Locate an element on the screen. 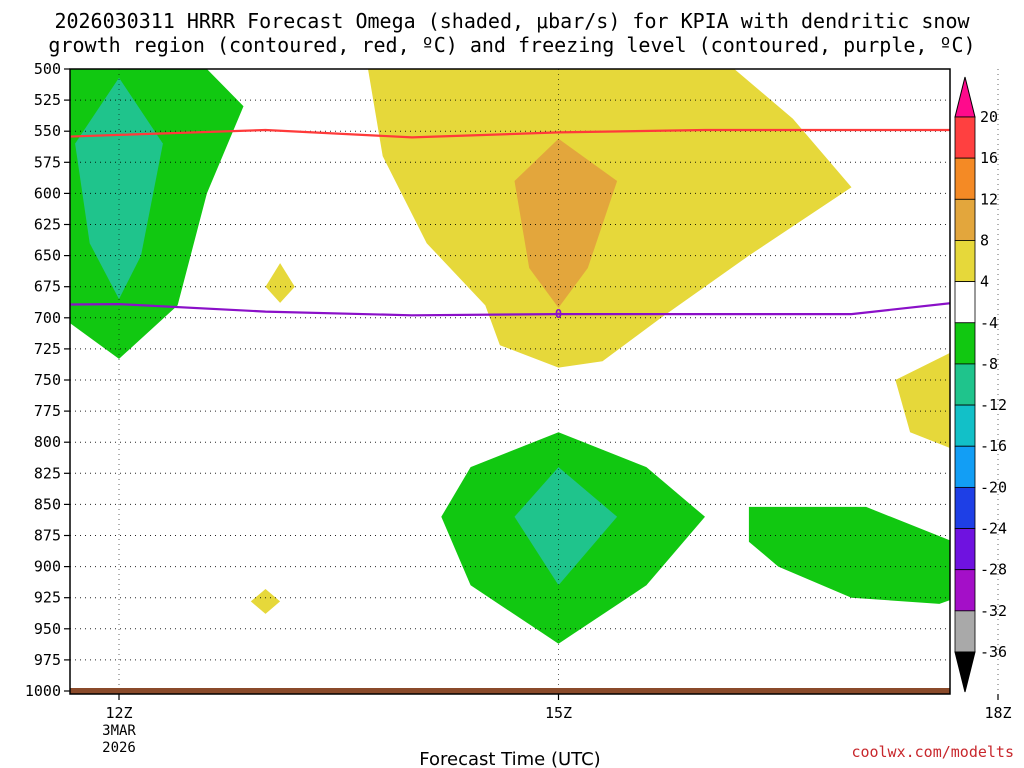 The height and width of the screenshot is (768, 1024). y-tick-label: 775 is located at coordinates (47, 411).